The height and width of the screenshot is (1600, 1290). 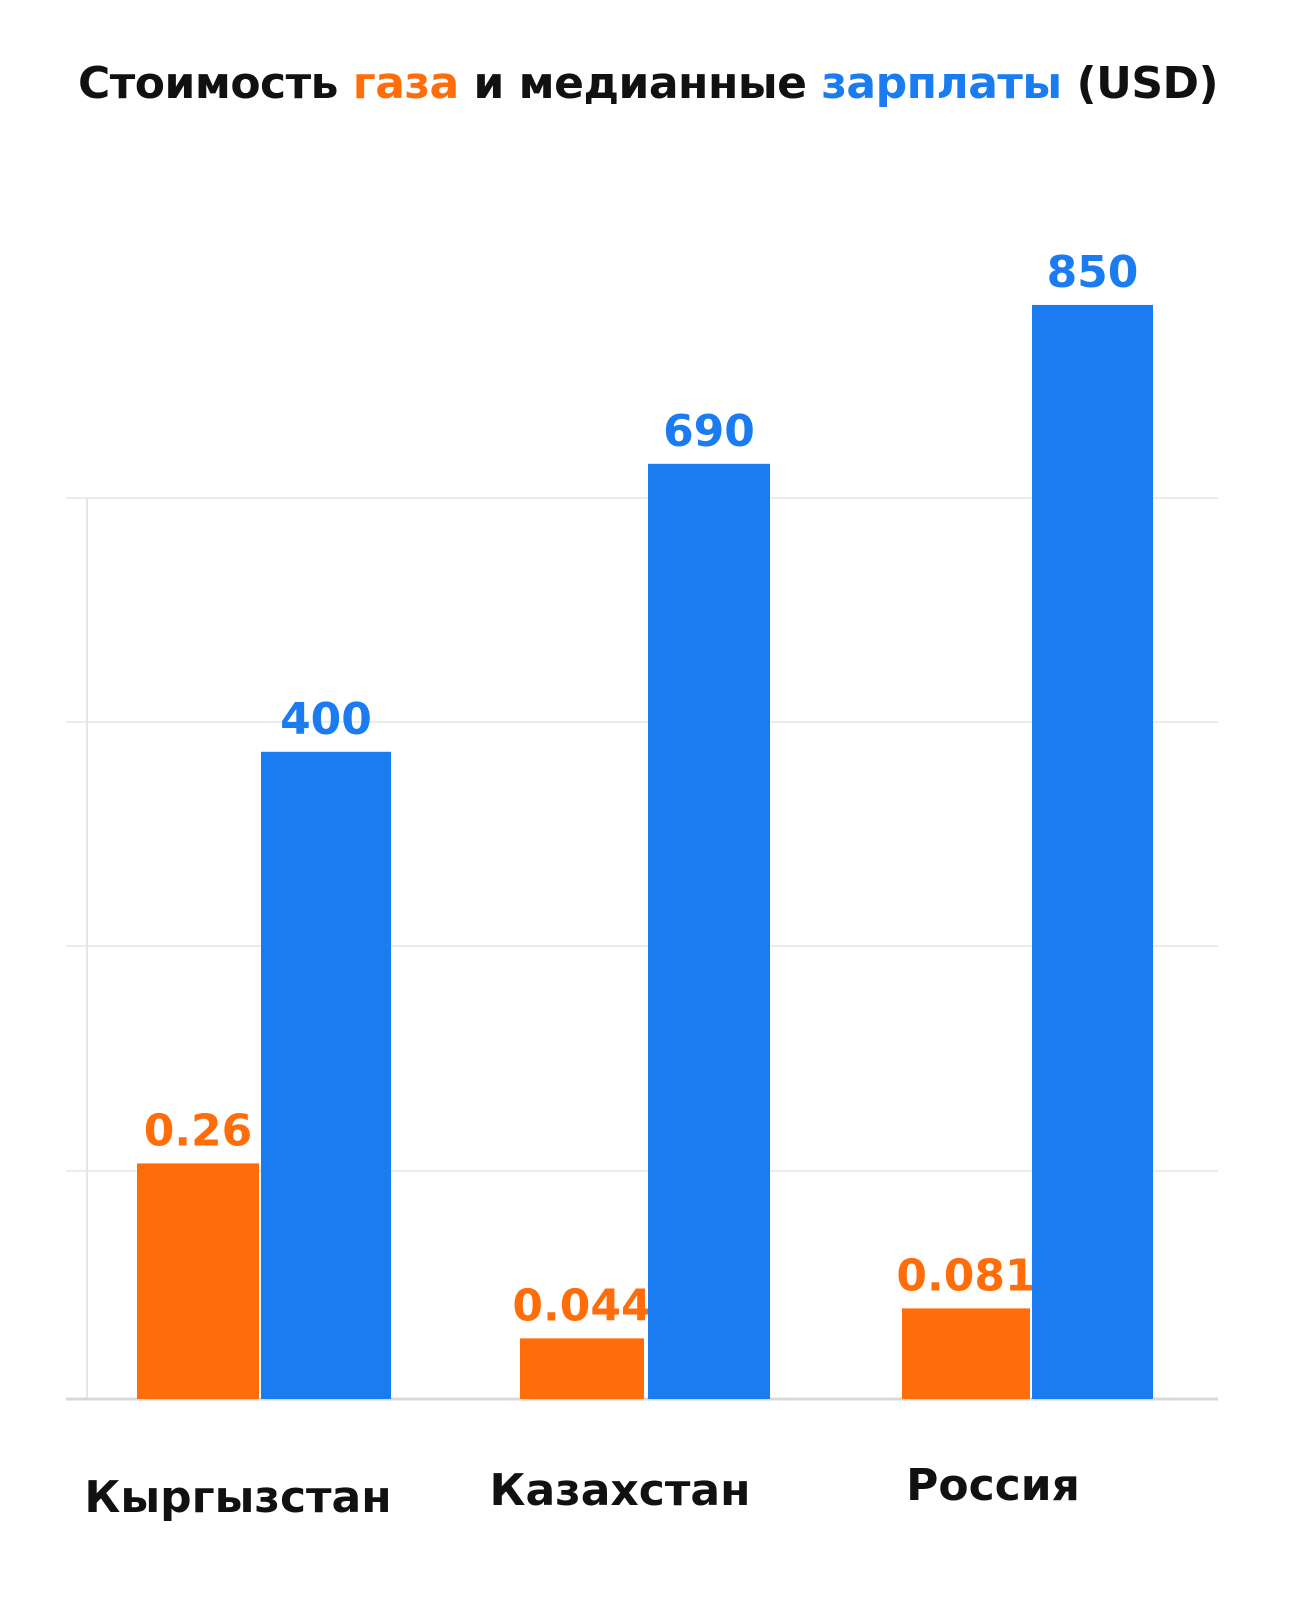 I want to click on salary-data-label: 850, so click(x=1093, y=272).